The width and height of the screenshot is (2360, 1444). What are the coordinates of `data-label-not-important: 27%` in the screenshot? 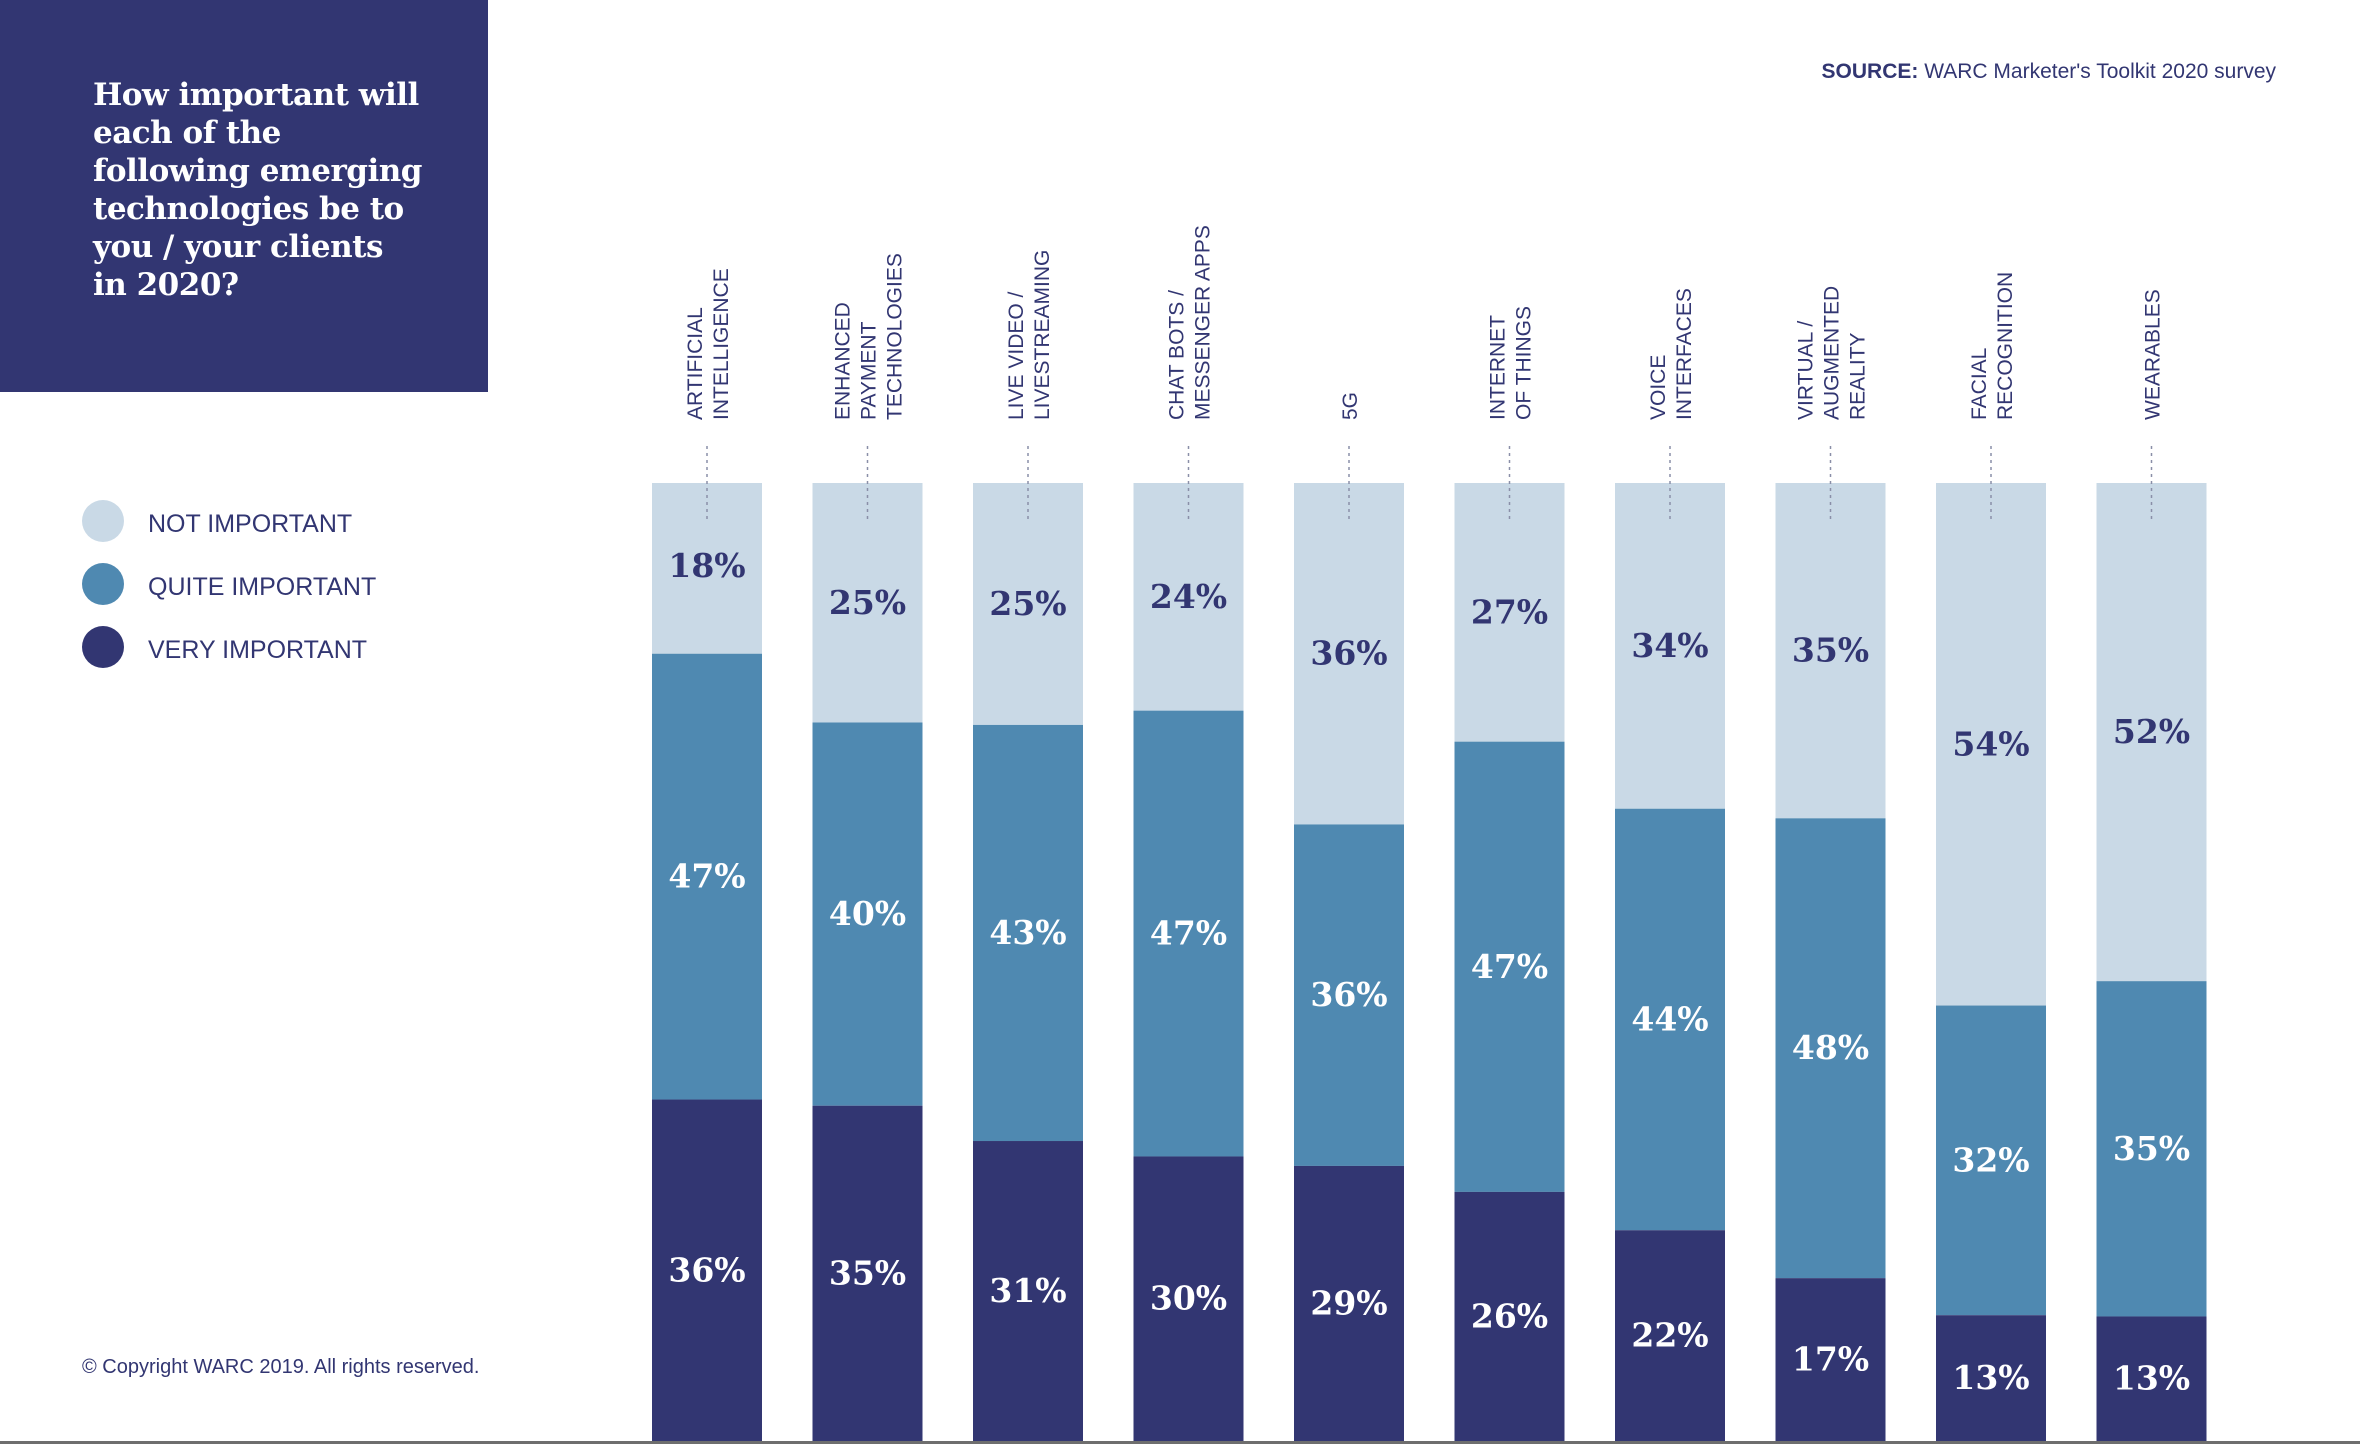 It's located at (1509, 611).